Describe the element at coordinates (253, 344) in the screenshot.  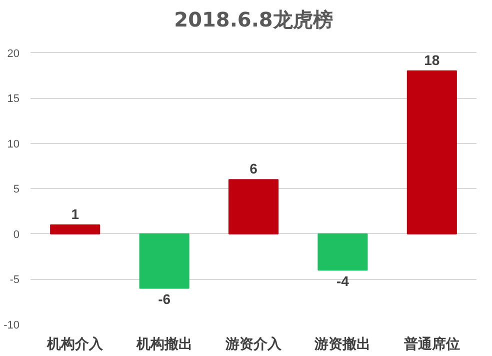
I see `x-tick-label: 游资介入` at that location.